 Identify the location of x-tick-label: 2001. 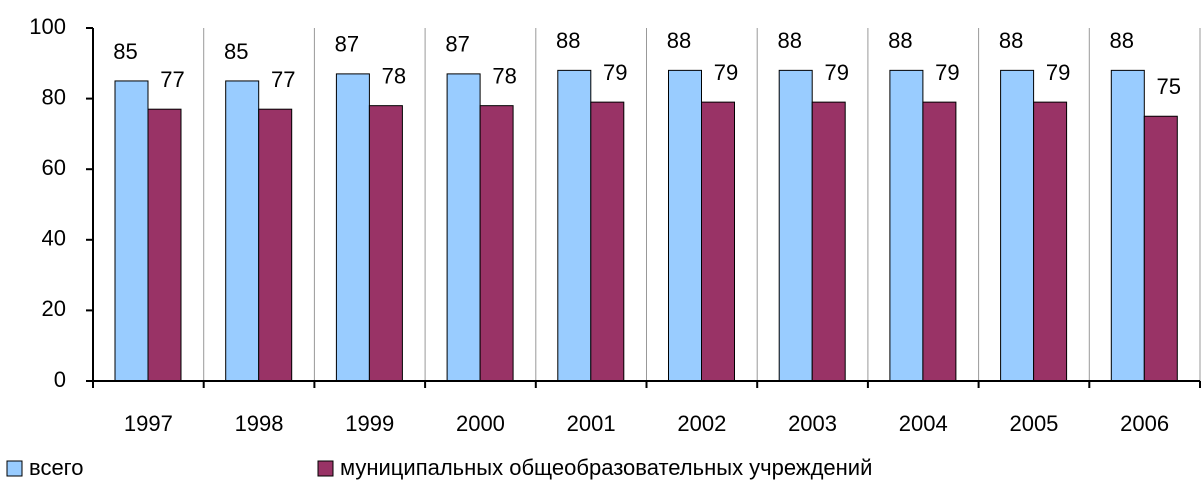
(591, 423).